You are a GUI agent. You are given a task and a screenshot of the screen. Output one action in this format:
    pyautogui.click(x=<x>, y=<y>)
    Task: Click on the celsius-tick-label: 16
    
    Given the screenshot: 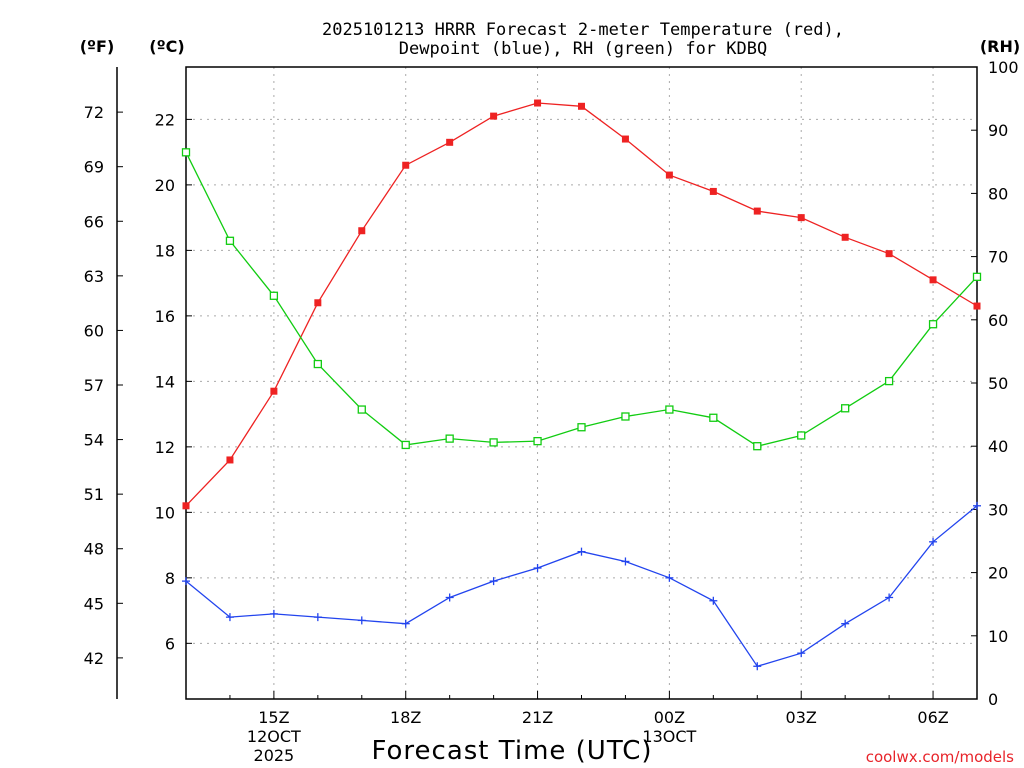 What is the action you would take?
    pyautogui.click(x=165, y=316)
    